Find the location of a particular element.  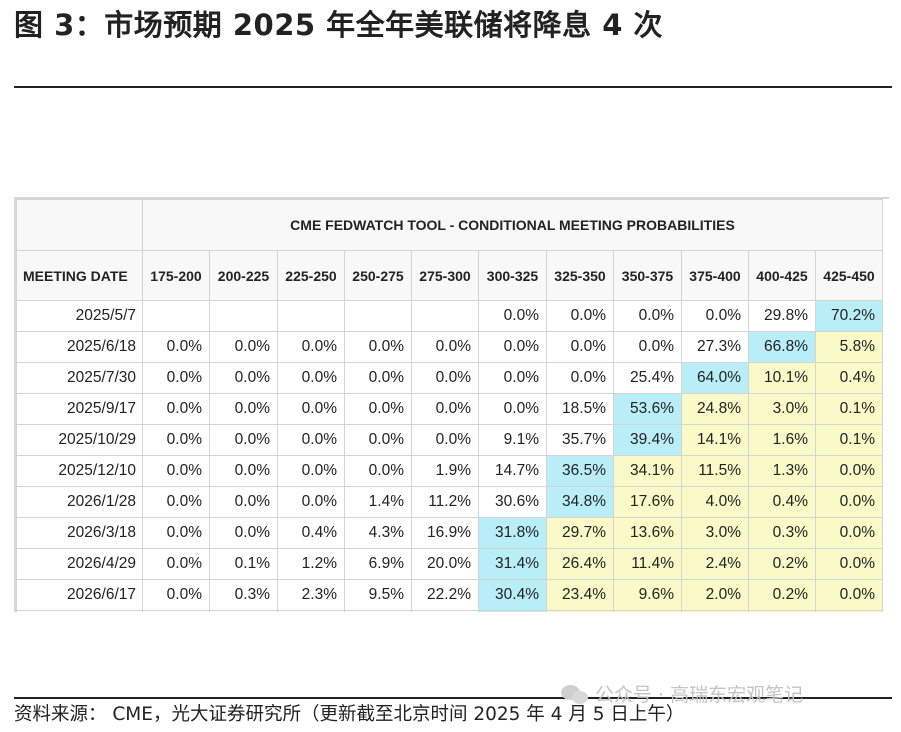

probability-cell: 35.7% is located at coordinates (580, 440).